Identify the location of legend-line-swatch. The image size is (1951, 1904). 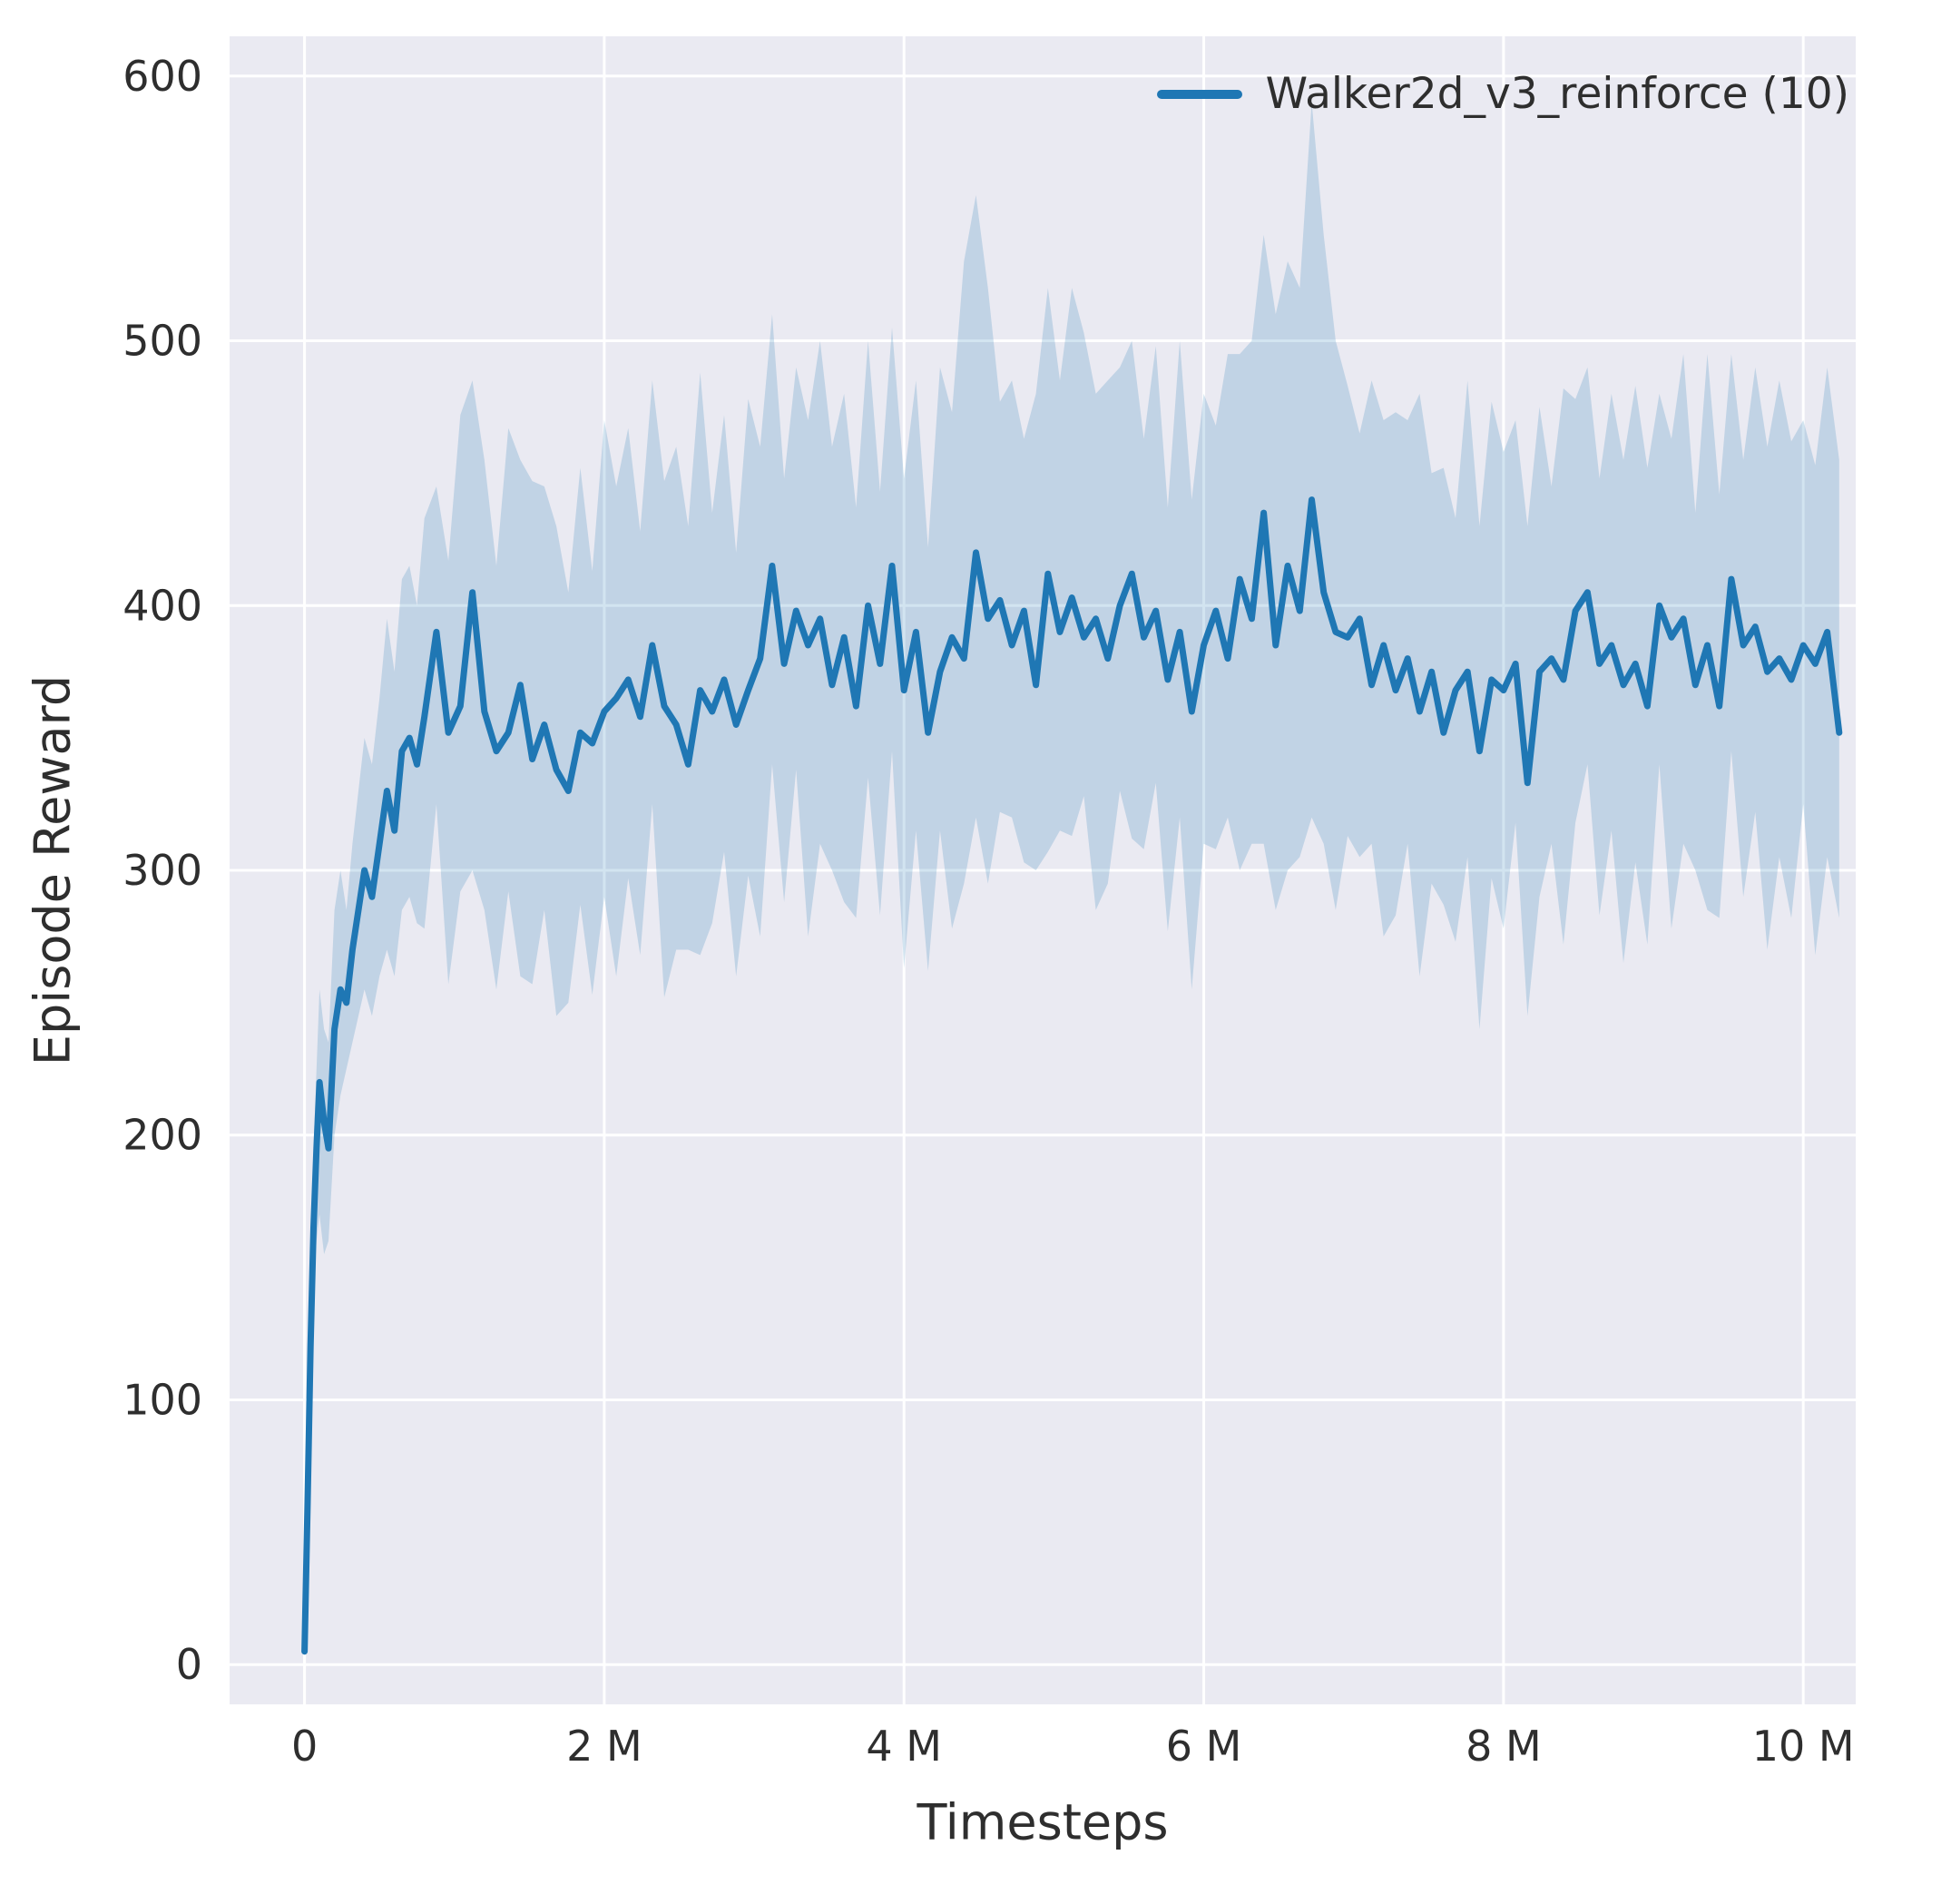
(1199, 94).